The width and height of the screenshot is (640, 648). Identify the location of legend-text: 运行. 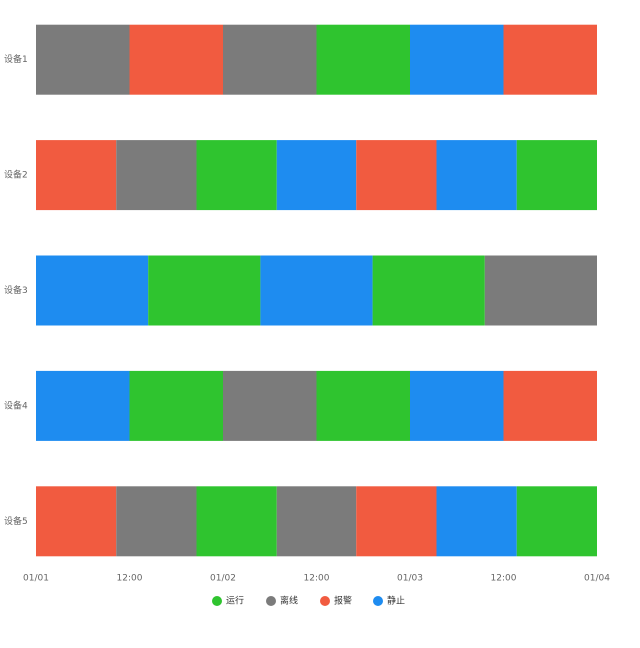
(235, 601).